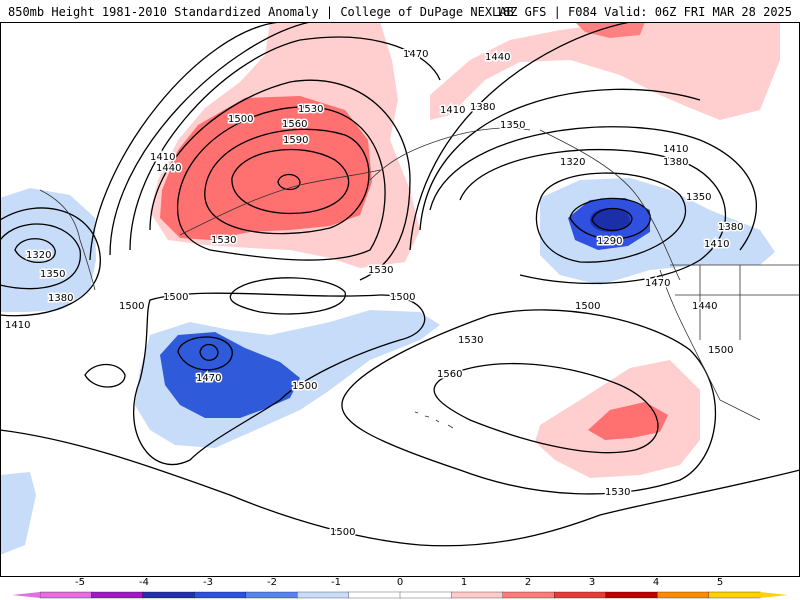 This screenshot has width=800, height=600. Describe the element at coordinates (208, 582) in the screenshot. I see `colorbar-label: -3` at that location.